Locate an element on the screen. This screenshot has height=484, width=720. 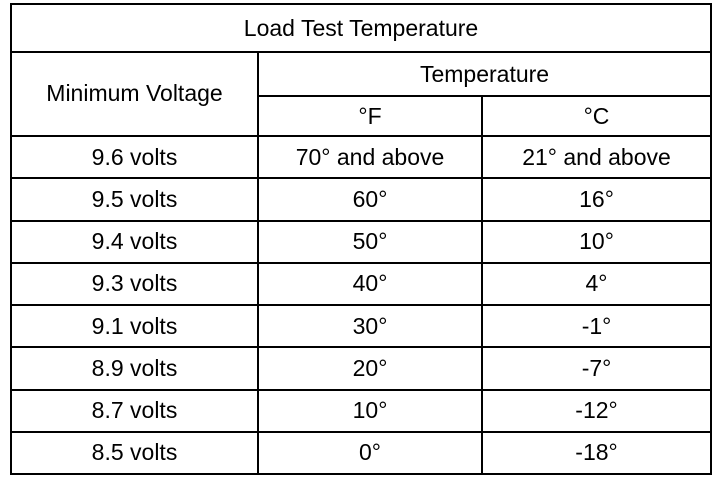
celsius-header: °C is located at coordinates (596, 116).